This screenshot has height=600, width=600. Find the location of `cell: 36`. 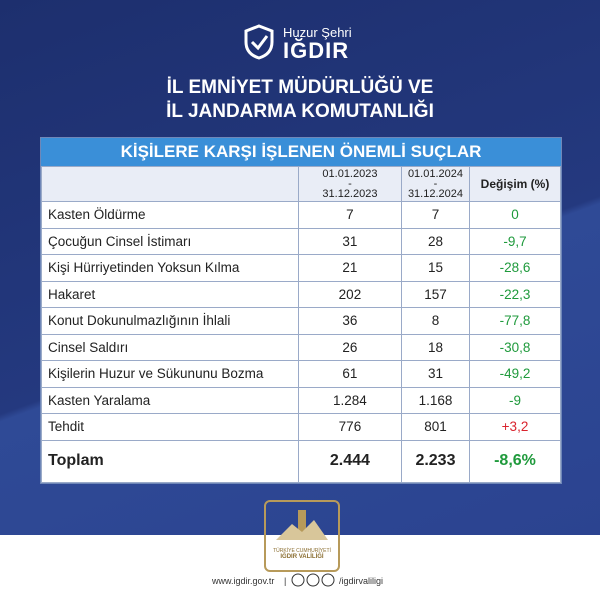

cell: 36 is located at coordinates (349, 321).